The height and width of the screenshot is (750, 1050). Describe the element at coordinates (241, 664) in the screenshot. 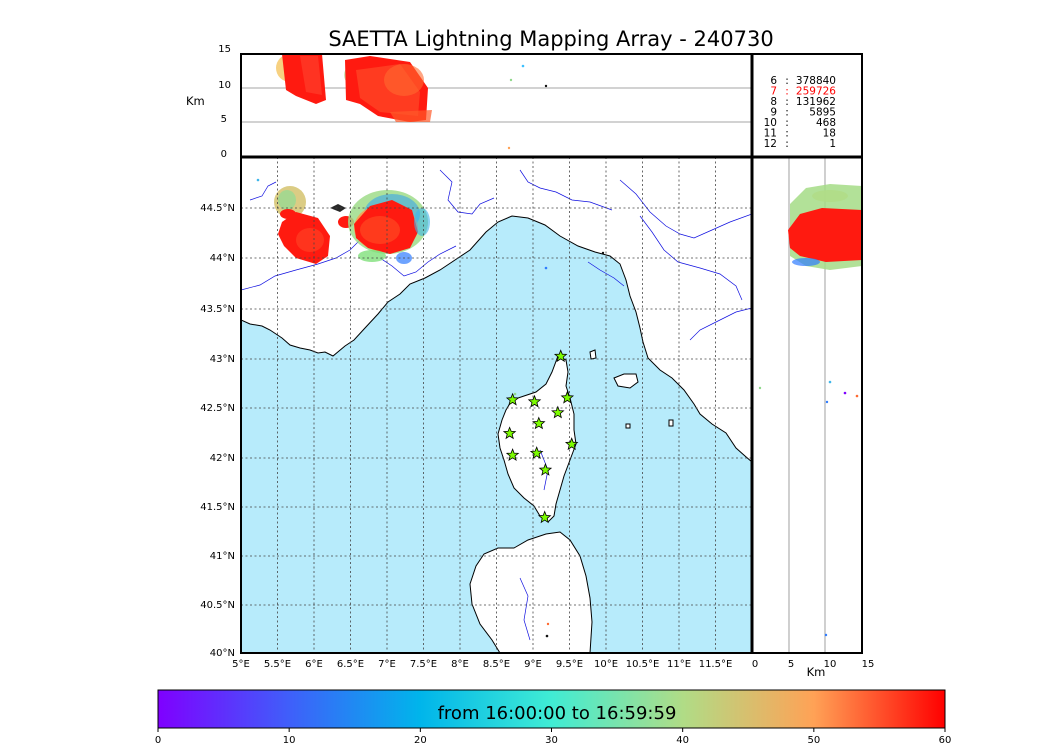

I see `longitude-tick: 5°E` at that location.